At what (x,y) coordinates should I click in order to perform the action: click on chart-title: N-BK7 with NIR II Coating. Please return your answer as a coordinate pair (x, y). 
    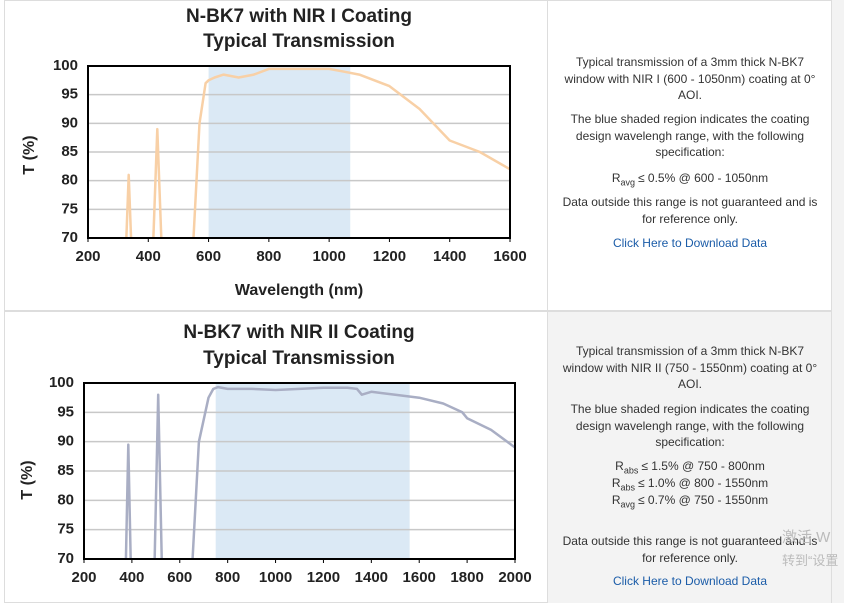
    Looking at the image, I should click on (298, 332).